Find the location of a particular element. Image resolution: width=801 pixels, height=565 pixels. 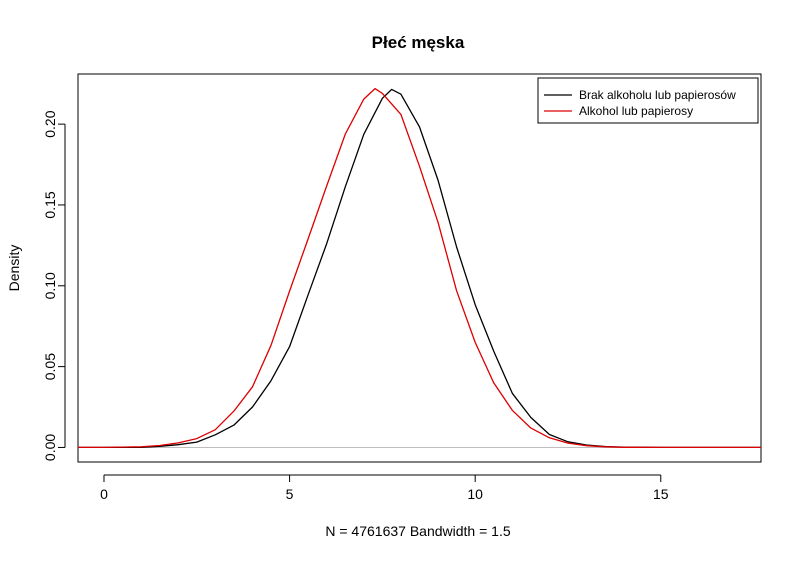

legend-label-series-2: Alkohol lub papierosy is located at coordinates (636, 111).